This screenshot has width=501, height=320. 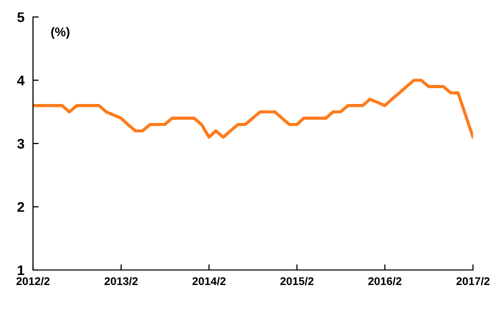 I want to click on y-tick-label: 5, so click(x=20, y=17).